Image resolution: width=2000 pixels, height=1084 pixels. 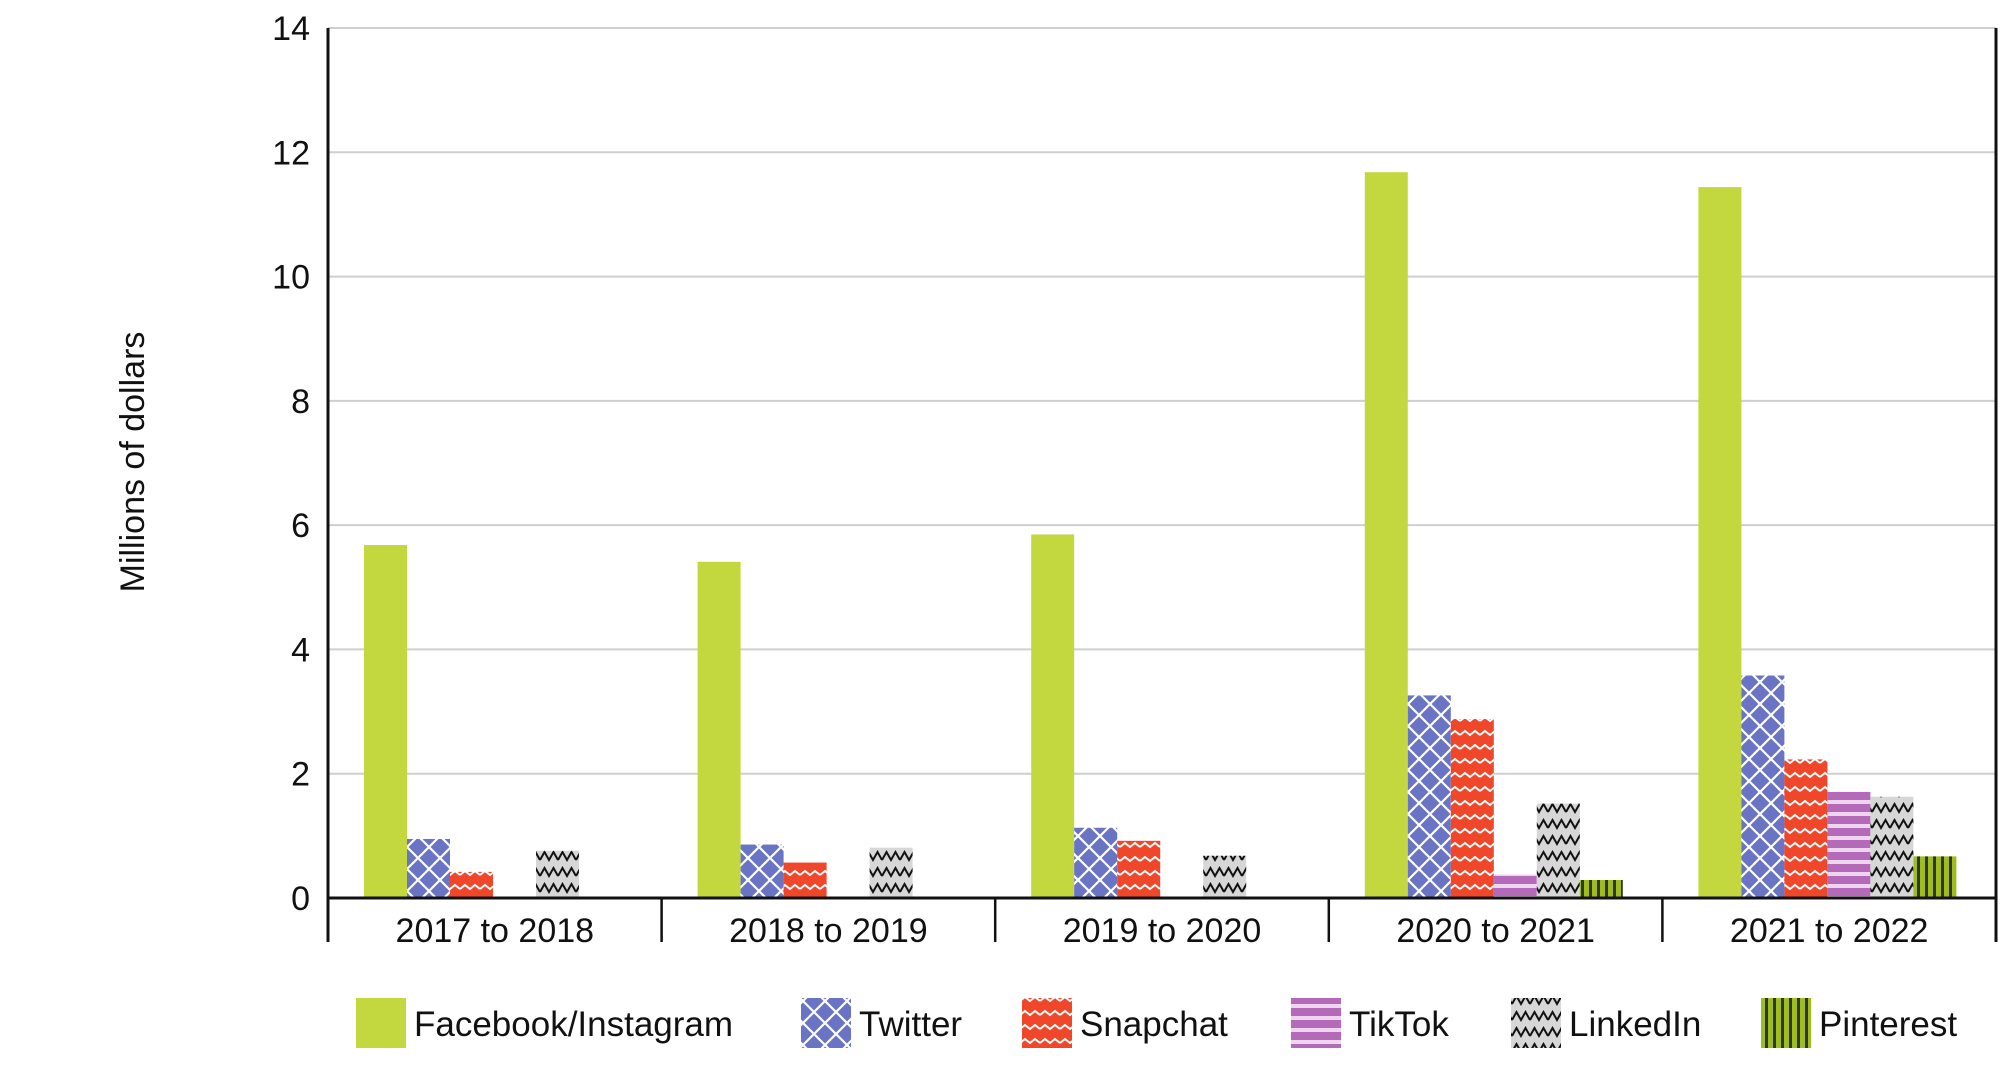 I want to click on y-tick-label: 8, so click(x=300, y=402).